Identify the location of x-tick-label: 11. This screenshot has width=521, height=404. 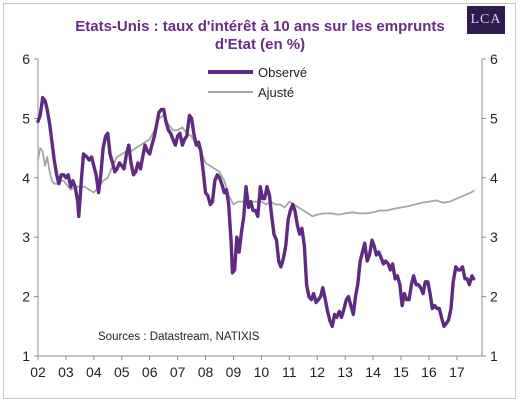
(289, 372).